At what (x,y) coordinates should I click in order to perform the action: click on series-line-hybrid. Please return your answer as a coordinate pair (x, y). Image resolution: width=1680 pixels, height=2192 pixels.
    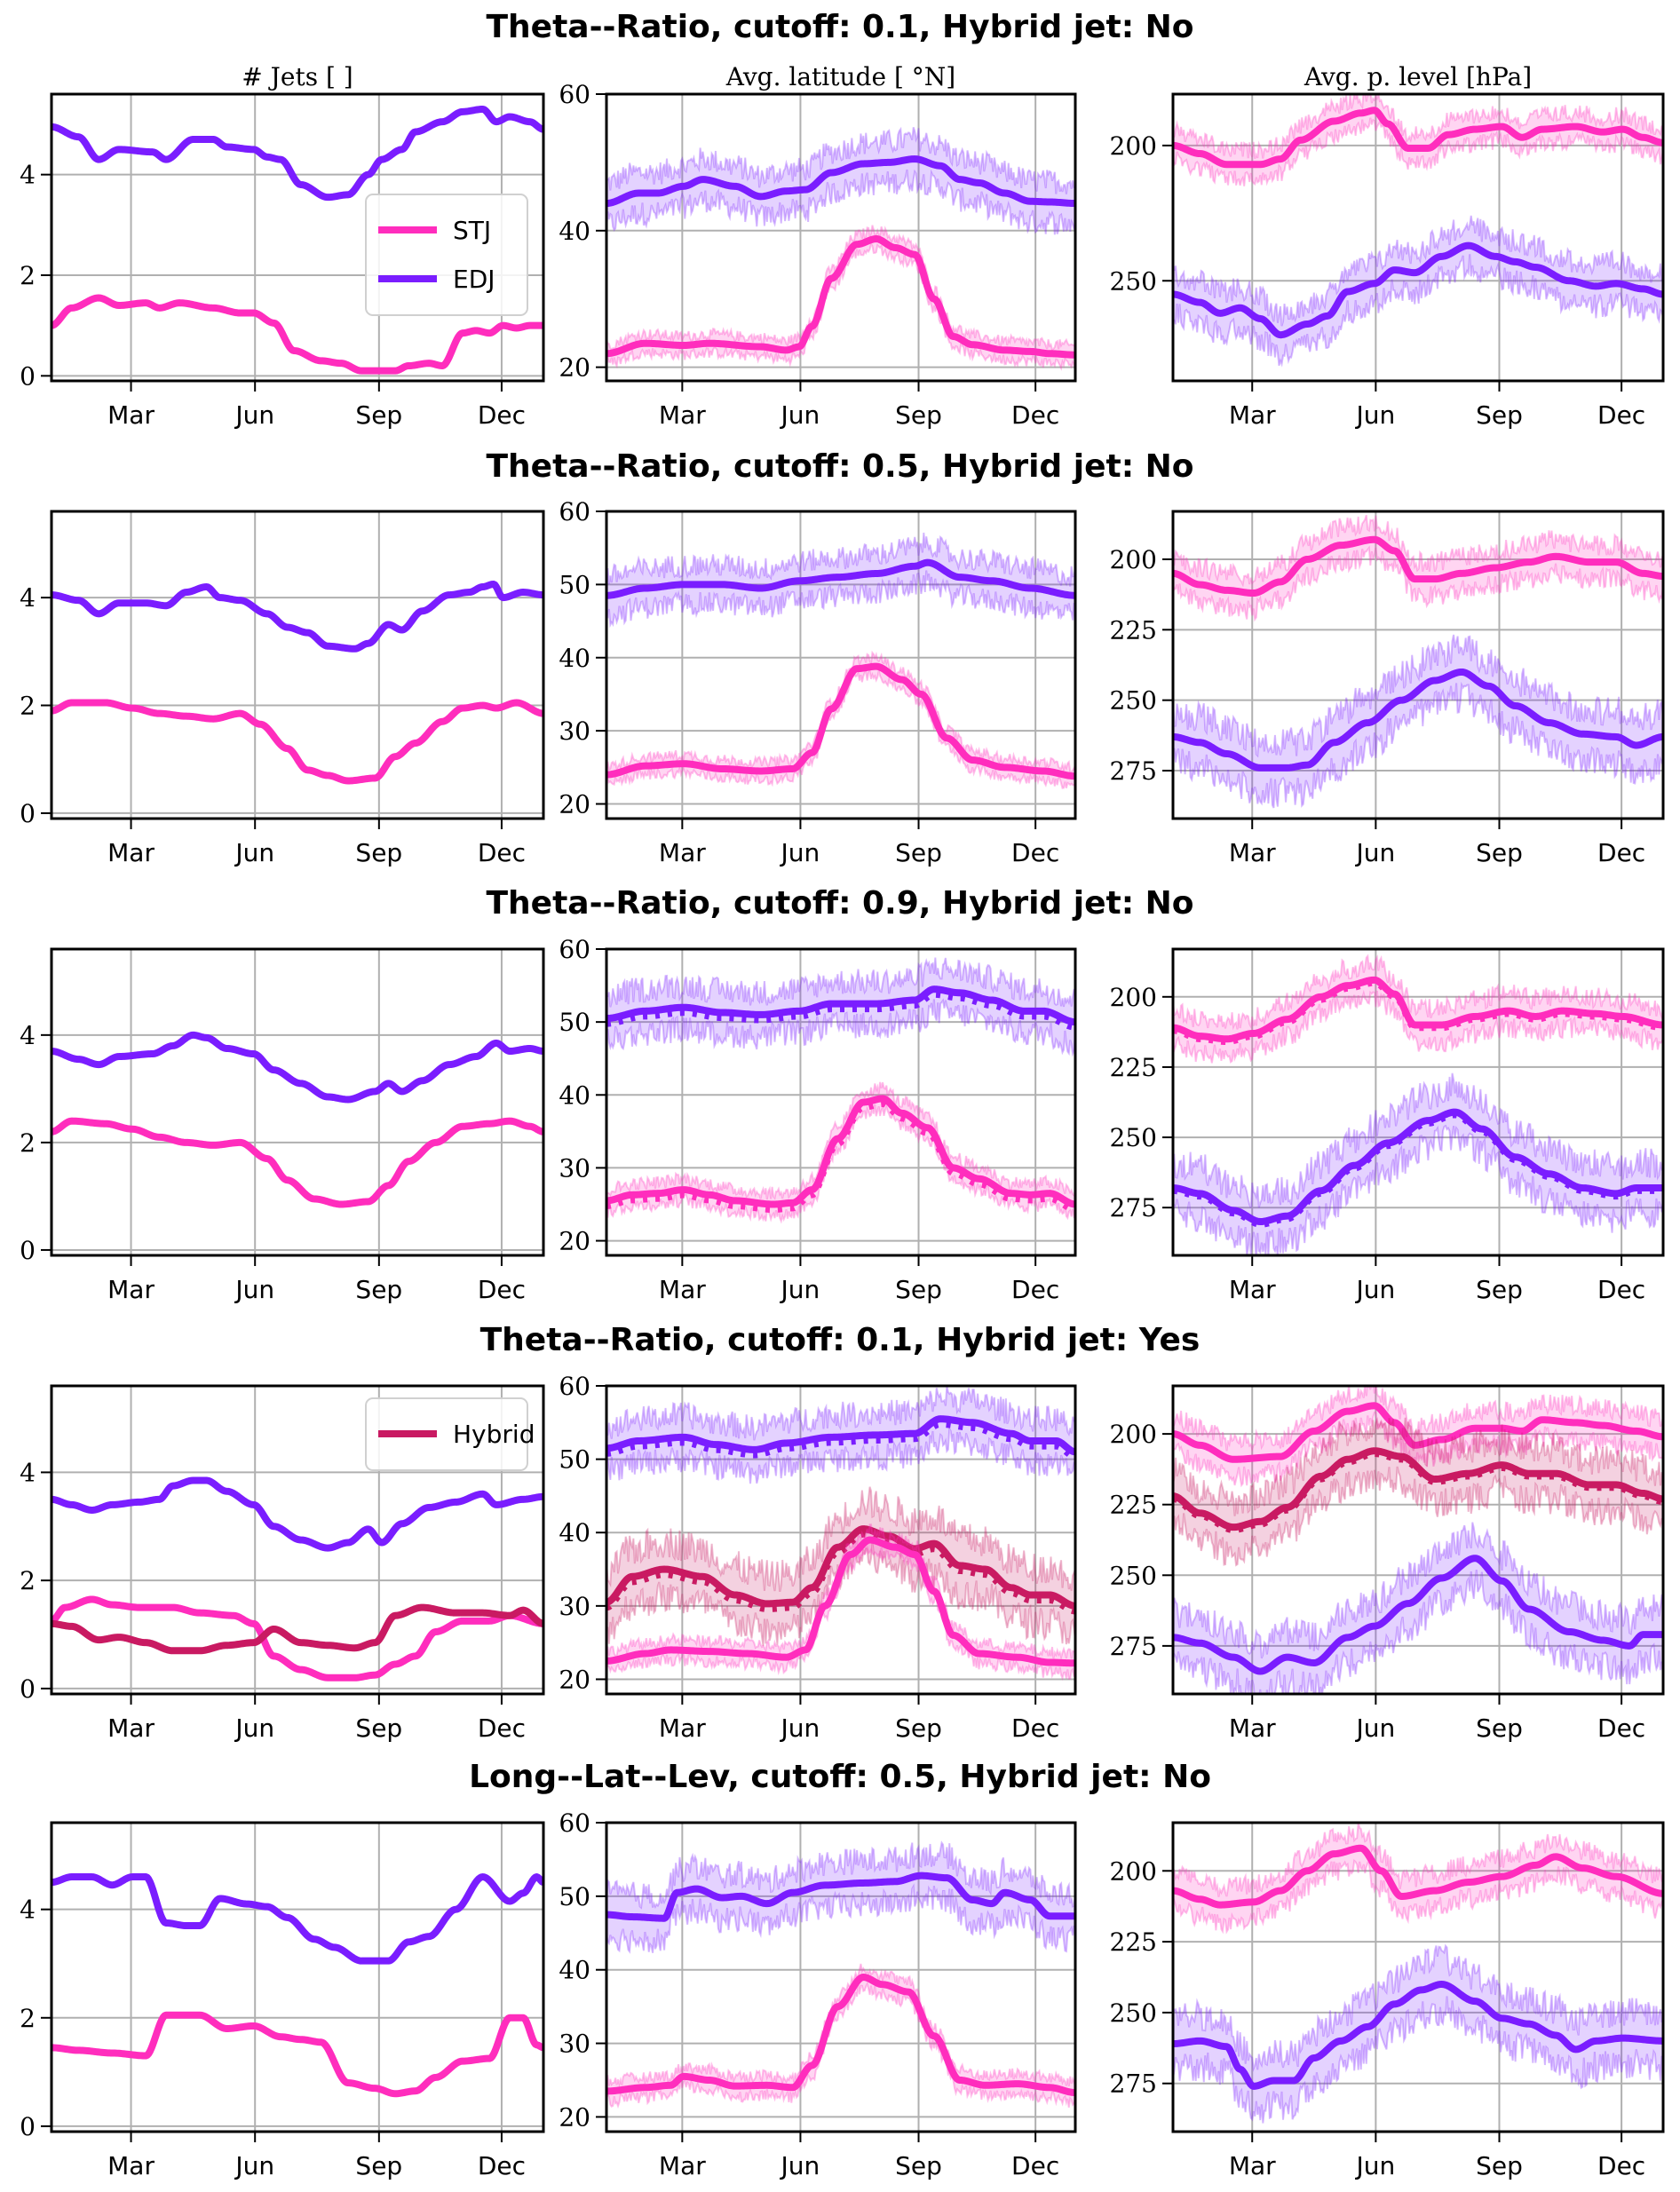
    Looking at the image, I should click on (297, 1629).